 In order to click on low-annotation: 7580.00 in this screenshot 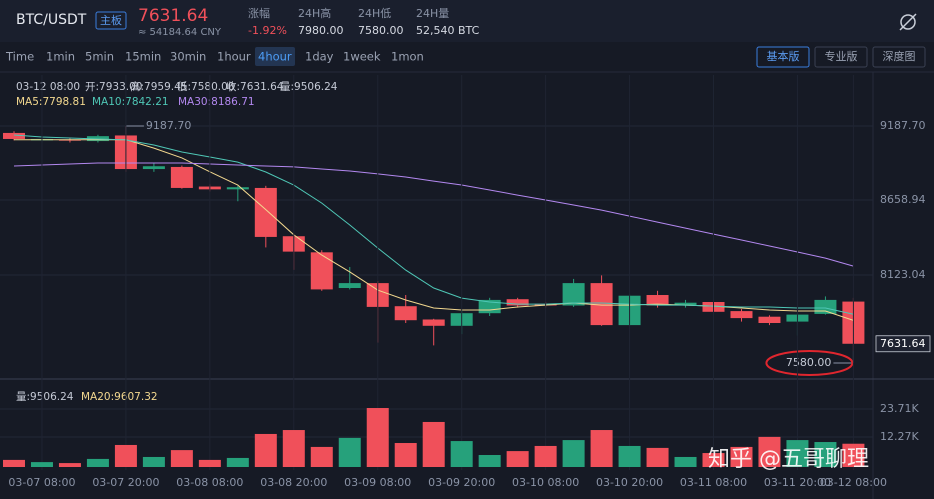, I will do `click(809, 362)`.